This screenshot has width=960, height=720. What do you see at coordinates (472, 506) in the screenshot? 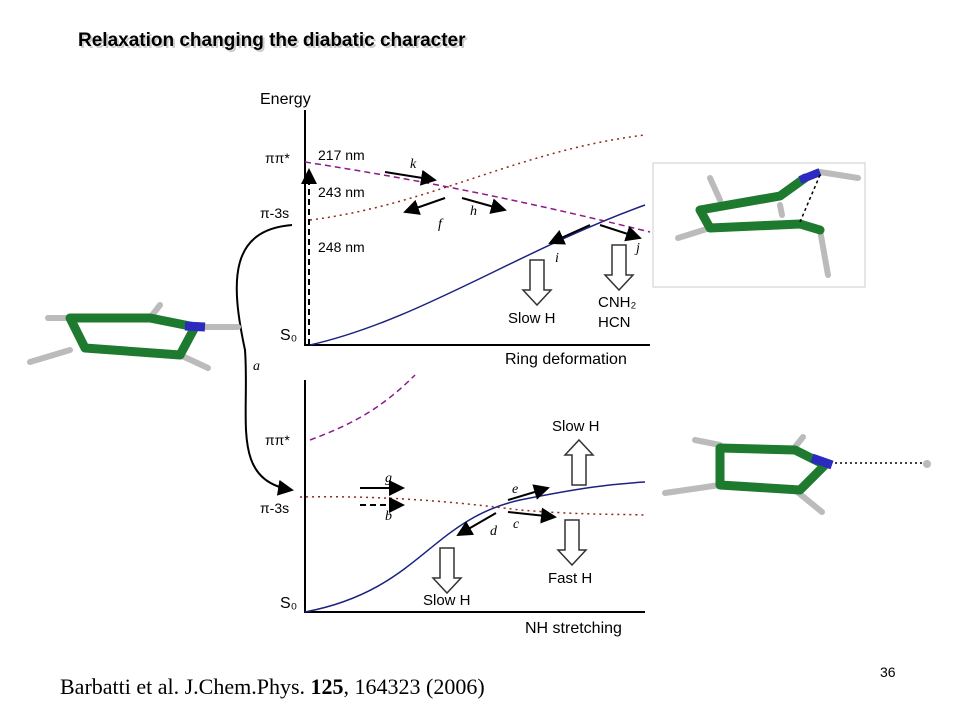
I see `3s-curve` at bounding box center [472, 506].